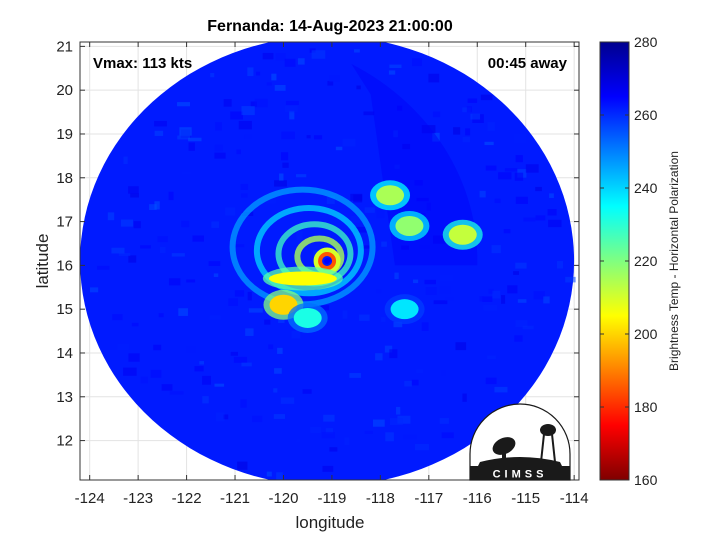 This screenshot has width=720, height=540. Describe the element at coordinates (629, 261) in the screenshot. I see `colorbar-ticks: 160 180 200 220 240 260 280` at that location.